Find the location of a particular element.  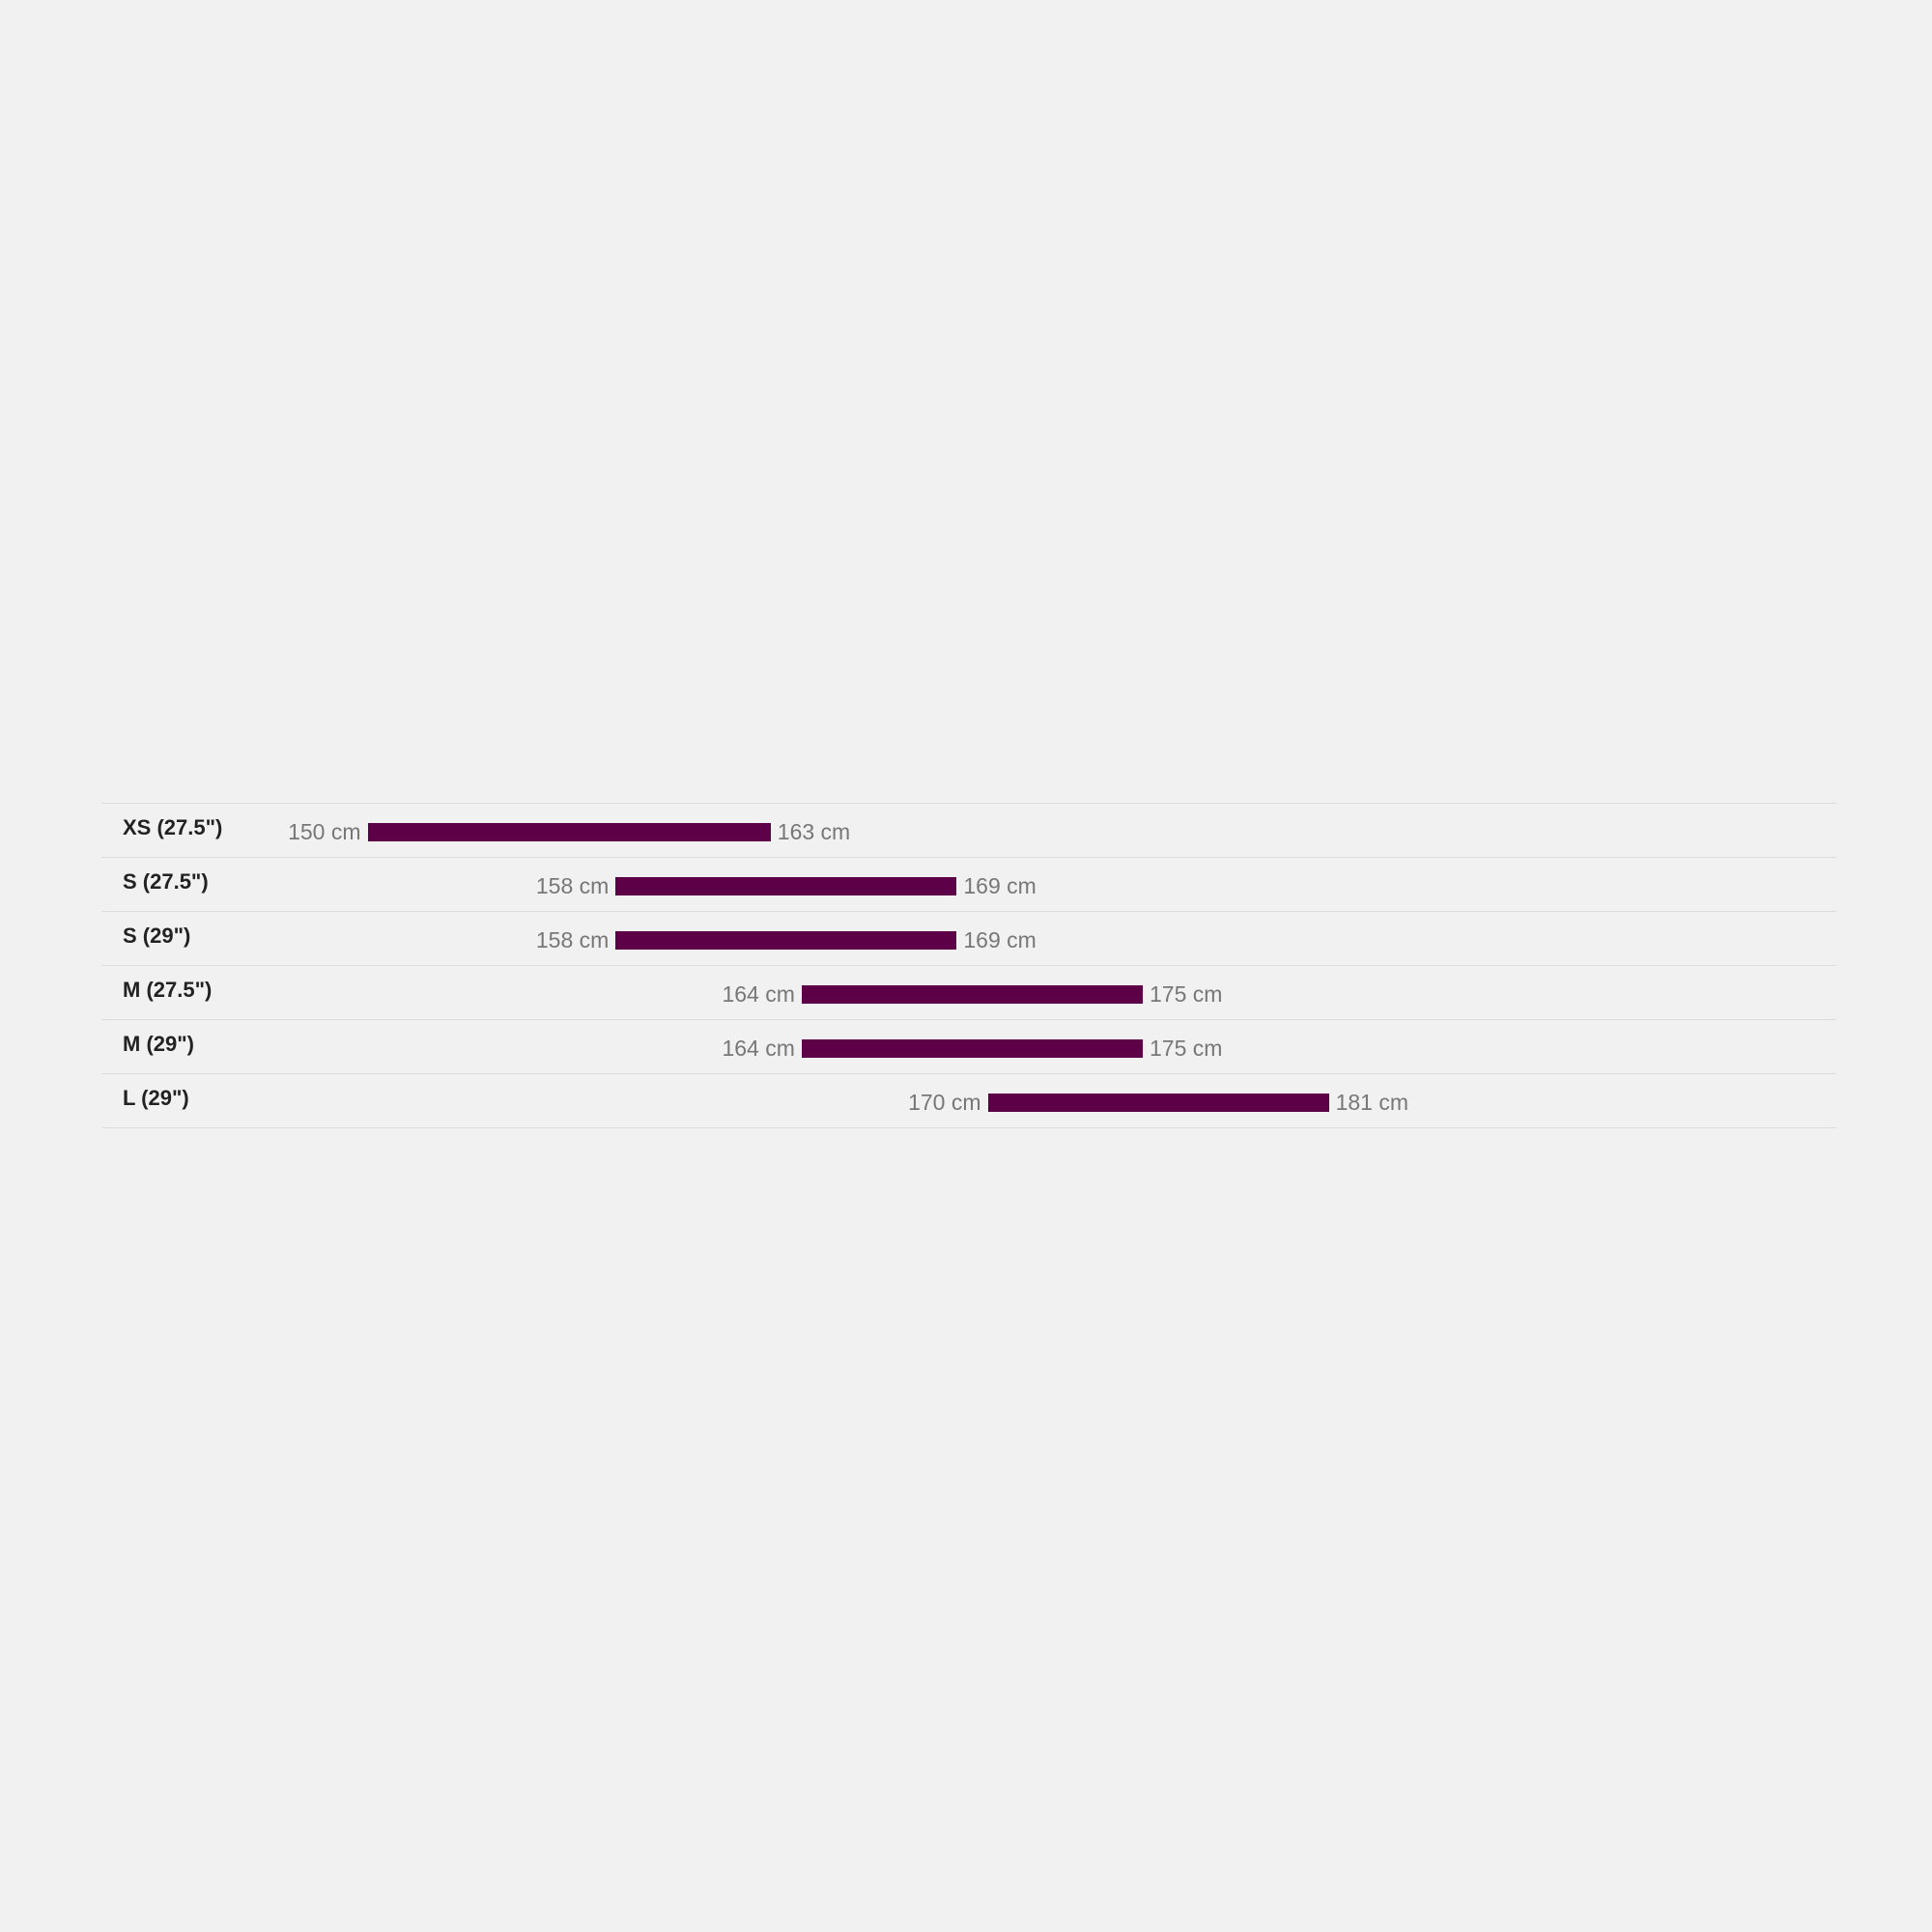

range-track: 150 cm 163 cm is located at coordinates (968, 830).